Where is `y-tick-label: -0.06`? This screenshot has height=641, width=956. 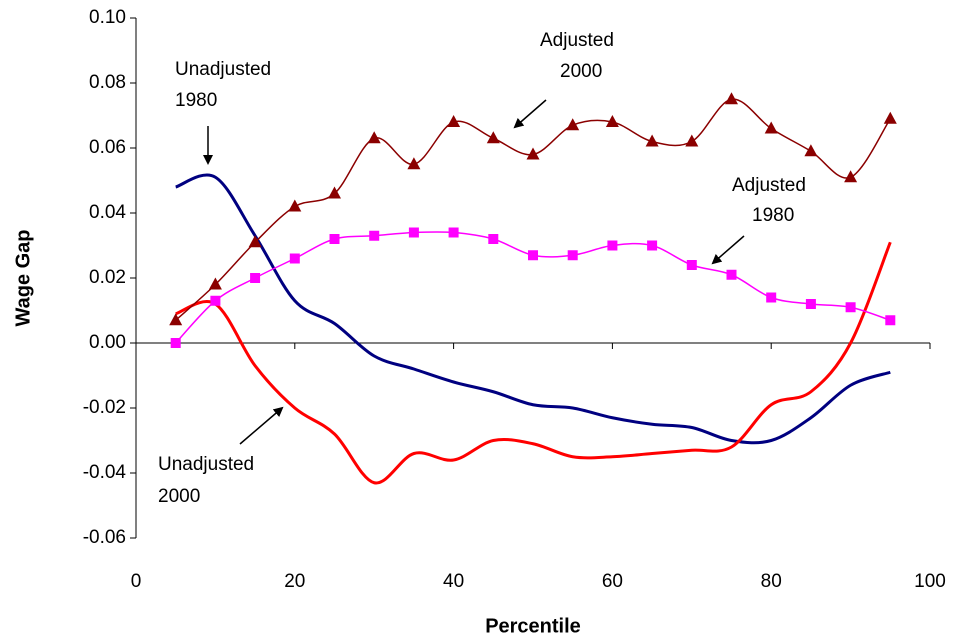
y-tick-label: -0.06 is located at coordinates (104, 537).